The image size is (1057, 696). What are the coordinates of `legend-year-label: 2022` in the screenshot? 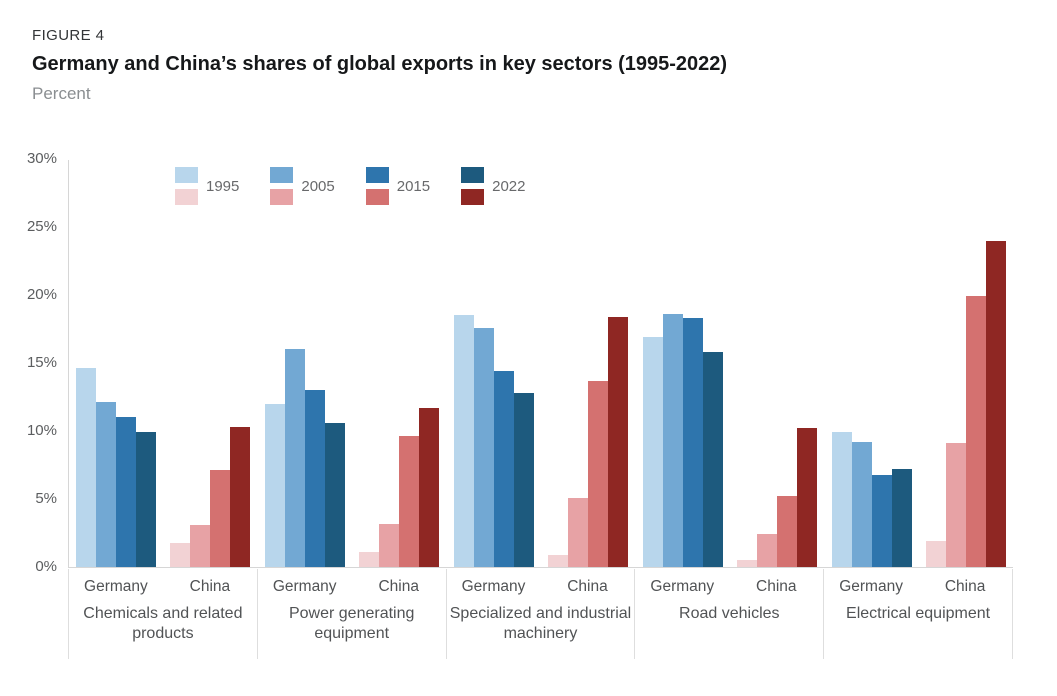 It's located at (509, 186).